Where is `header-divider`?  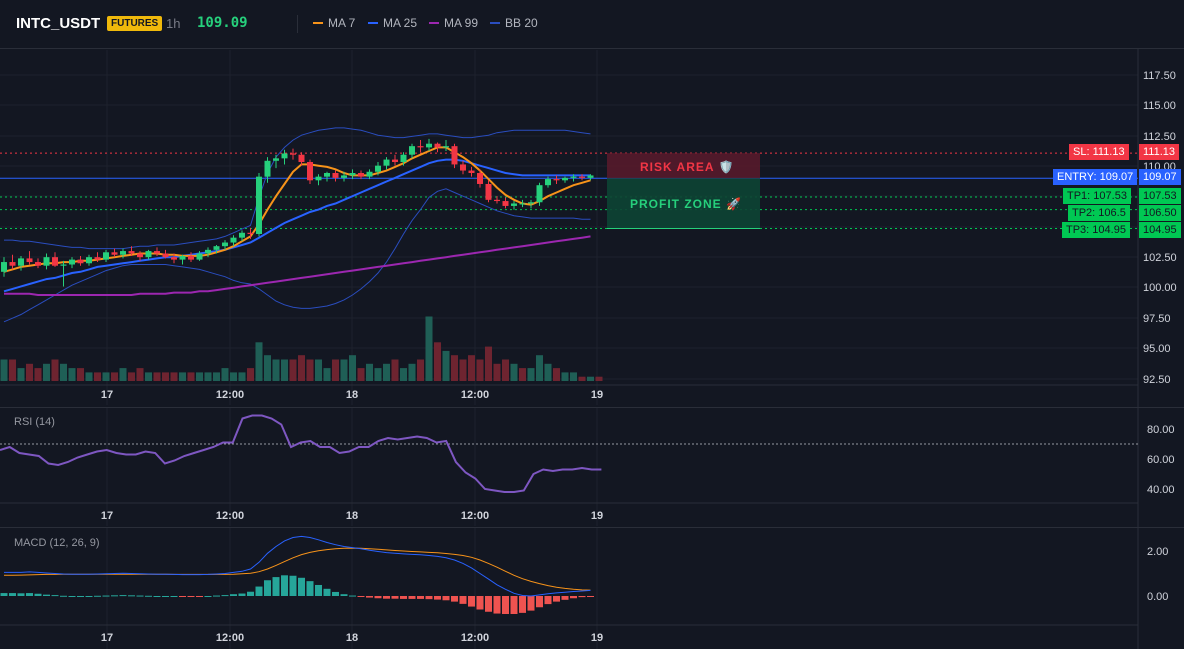 header-divider is located at coordinates (297, 24).